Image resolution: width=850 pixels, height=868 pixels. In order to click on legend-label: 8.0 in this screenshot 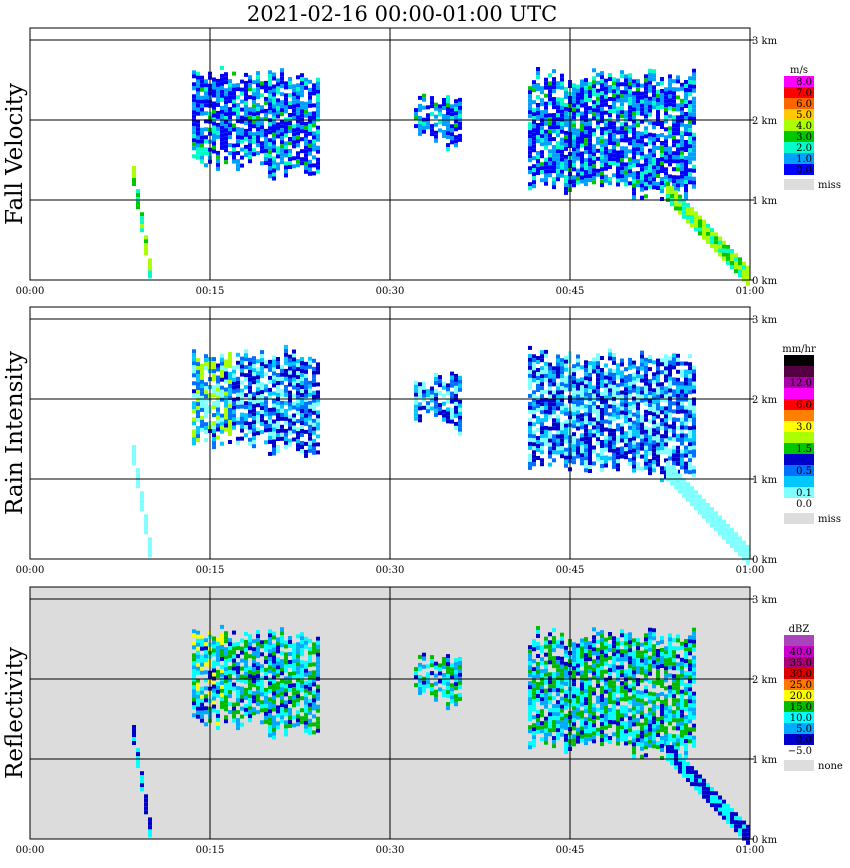, I will do `click(804, 82)`.